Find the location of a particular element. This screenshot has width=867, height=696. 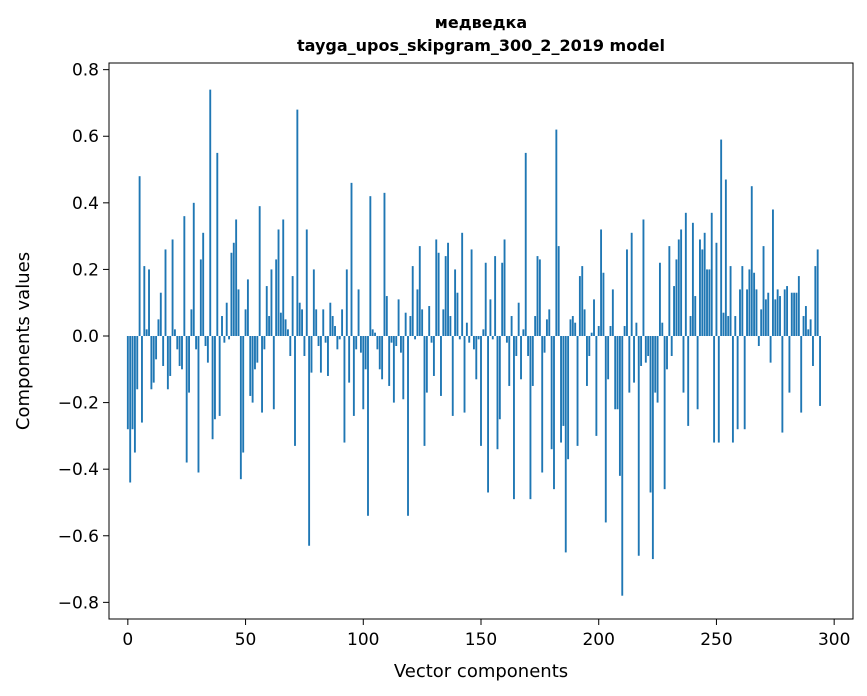

y-tick-label: 0.8 is located at coordinates (85, 71).